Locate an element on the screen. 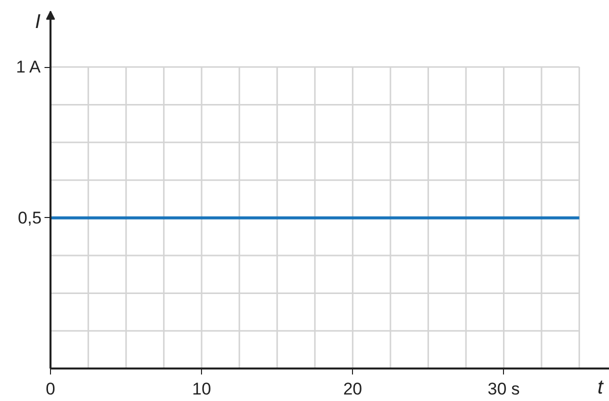 The height and width of the screenshot is (401, 609). x-tick-label: 0 is located at coordinates (51, 389).